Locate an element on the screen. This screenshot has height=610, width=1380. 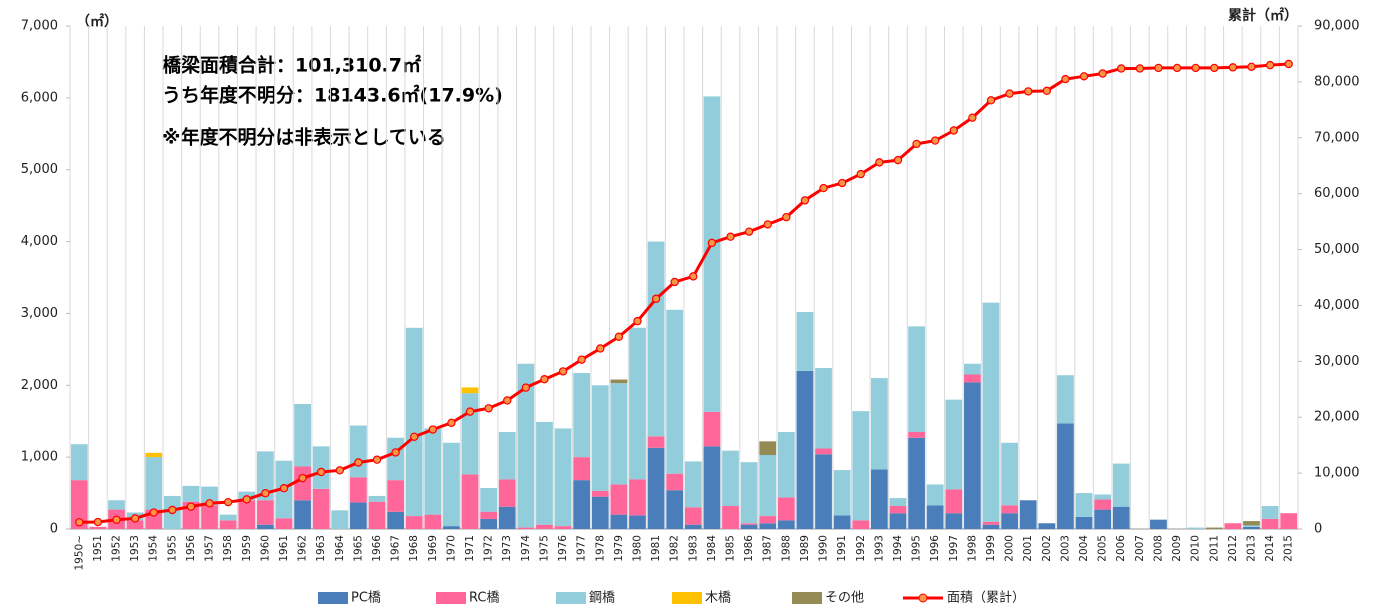
x-tick-label: 2014 is located at coordinates (1270, 548).